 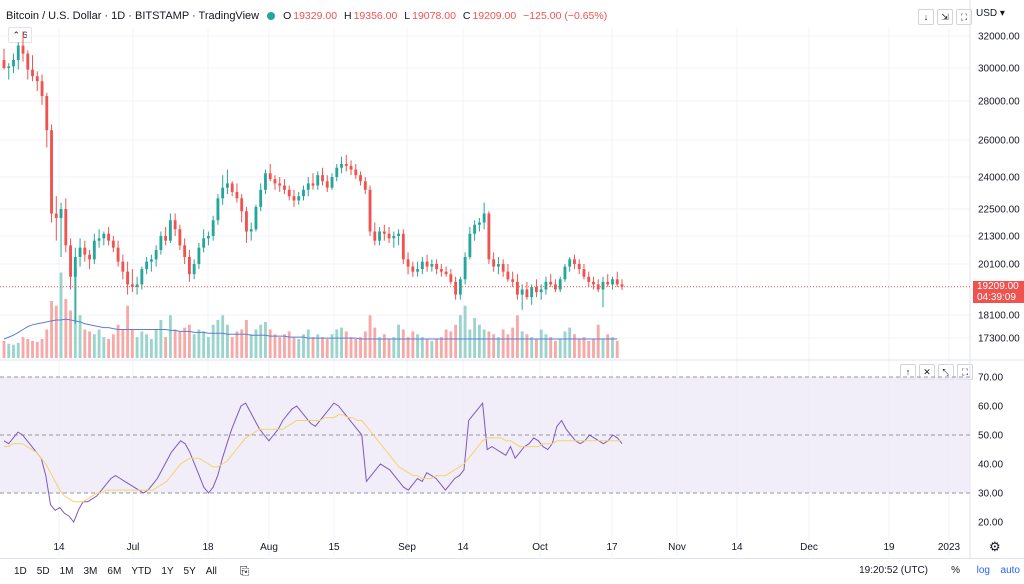 I want to click on utc-clock: 19:20:52 (UTC), so click(x=893, y=570).